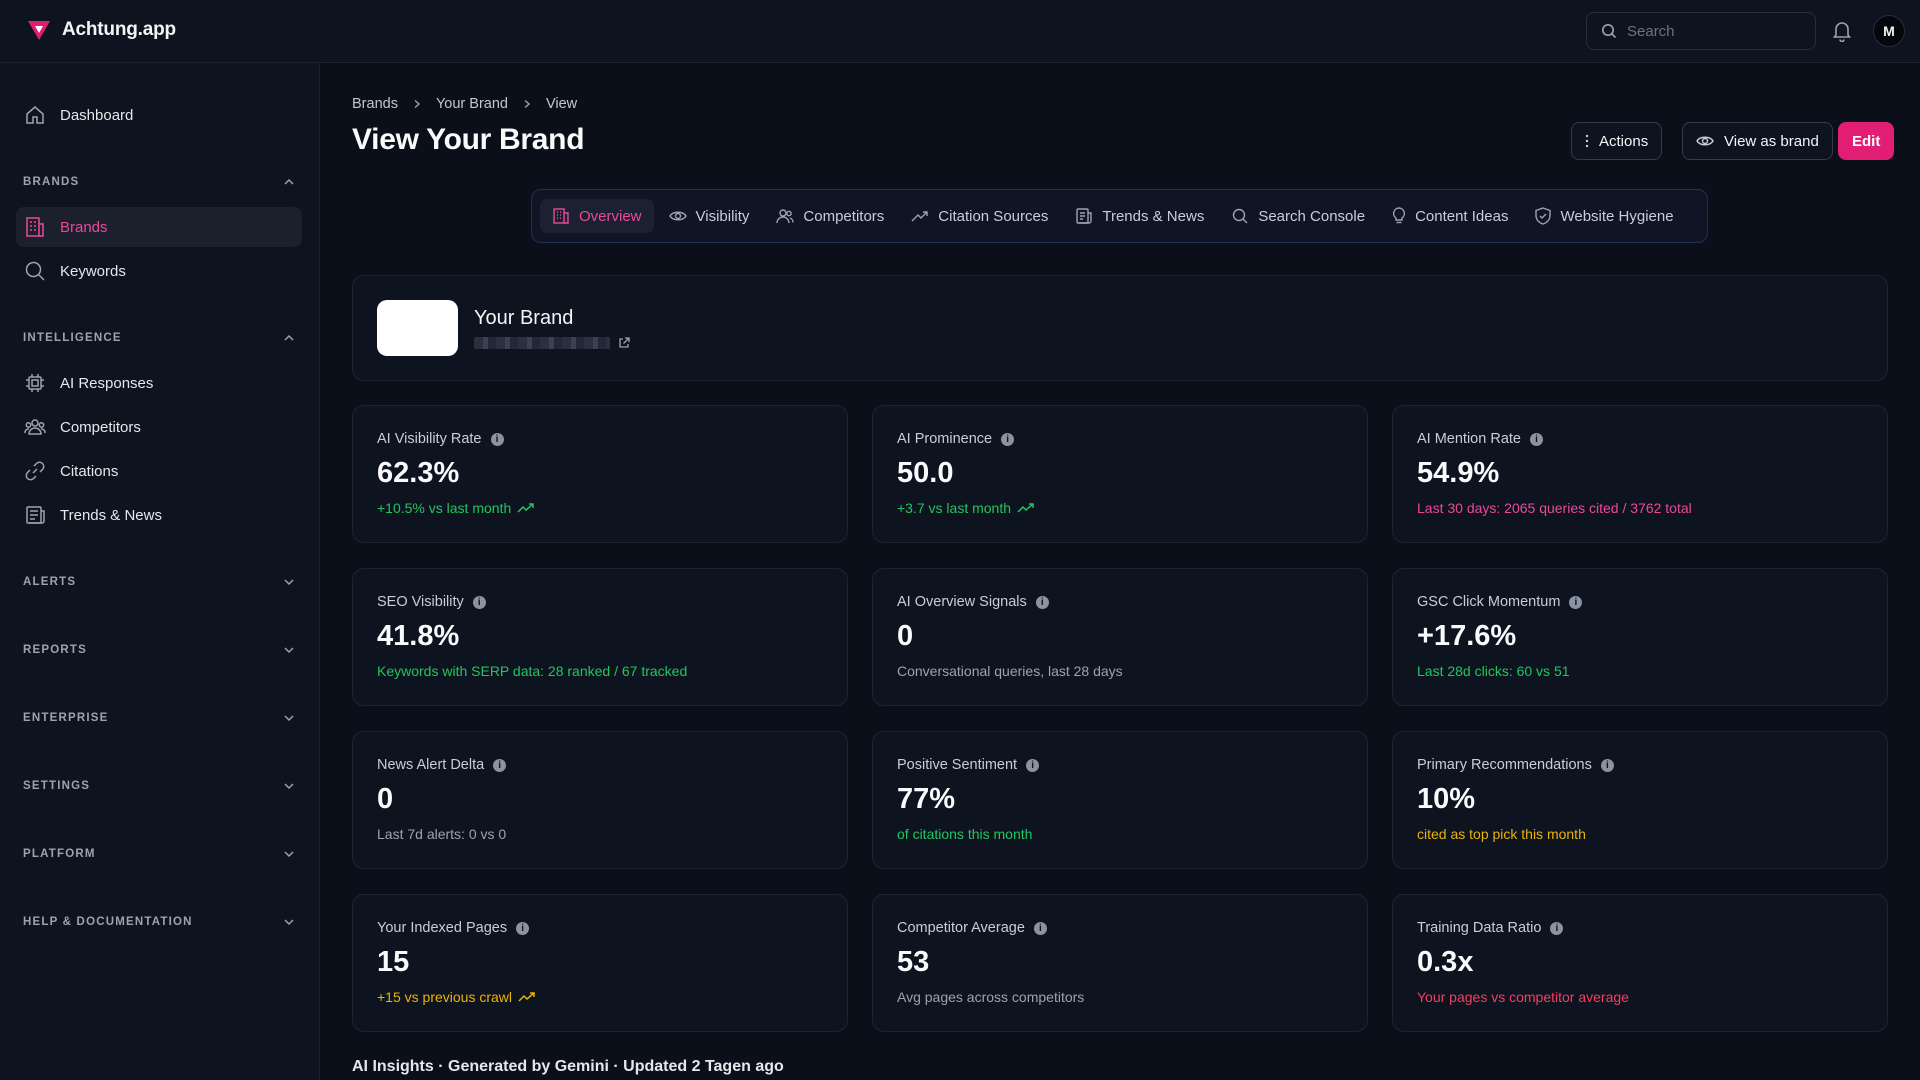 The height and width of the screenshot is (1080, 1920). I want to click on bell-icon, so click(1842, 32).